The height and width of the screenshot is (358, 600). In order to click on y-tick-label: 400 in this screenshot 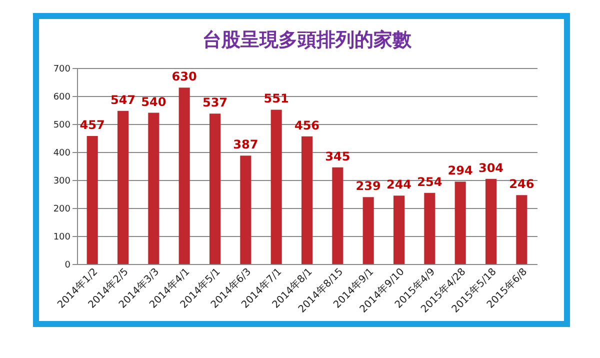, I will do `click(62, 153)`.